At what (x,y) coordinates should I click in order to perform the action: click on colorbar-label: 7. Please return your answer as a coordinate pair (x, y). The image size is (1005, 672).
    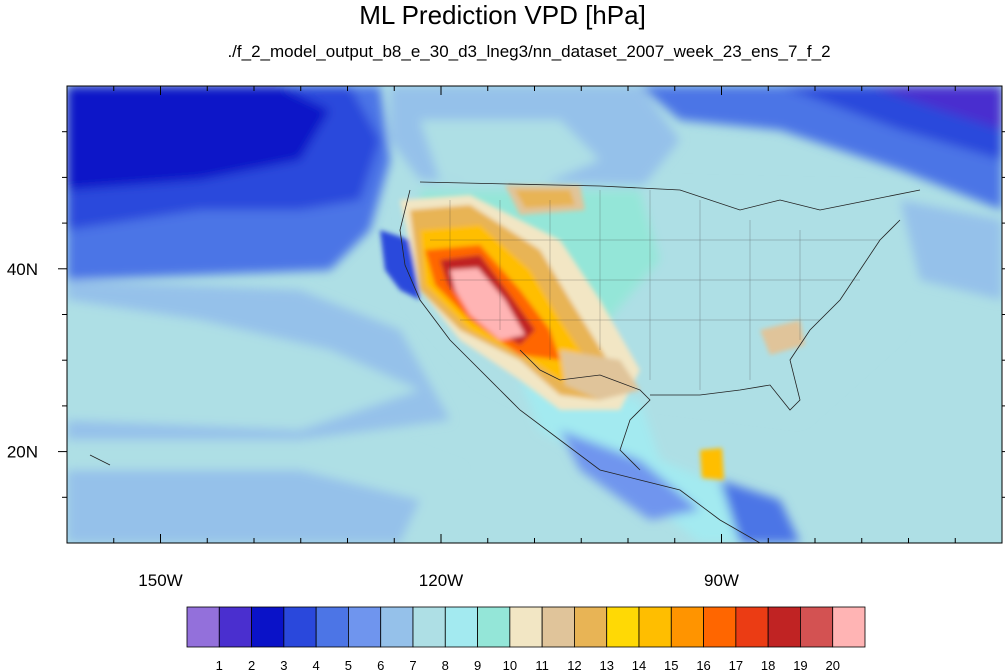
    Looking at the image, I should click on (412, 665).